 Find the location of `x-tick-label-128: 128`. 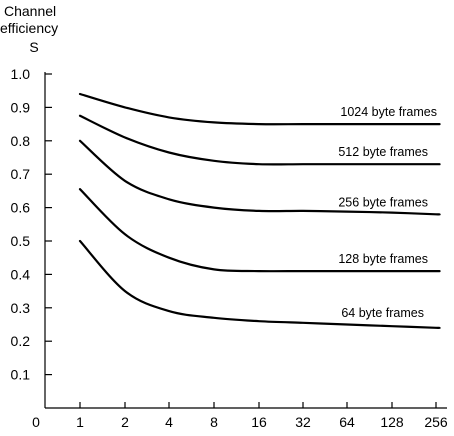

x-tick-label-128: 128 is located at coordinates (392, 422).